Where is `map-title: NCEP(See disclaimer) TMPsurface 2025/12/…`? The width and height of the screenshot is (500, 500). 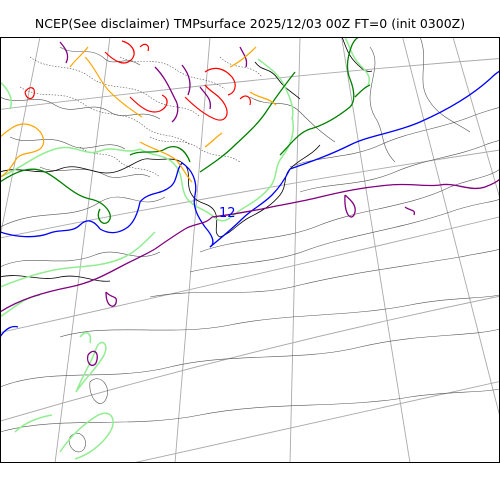 map-title: NCEP(See disclaimer) TMPsurface 2025/12/… is located at coordinates (250, 23).